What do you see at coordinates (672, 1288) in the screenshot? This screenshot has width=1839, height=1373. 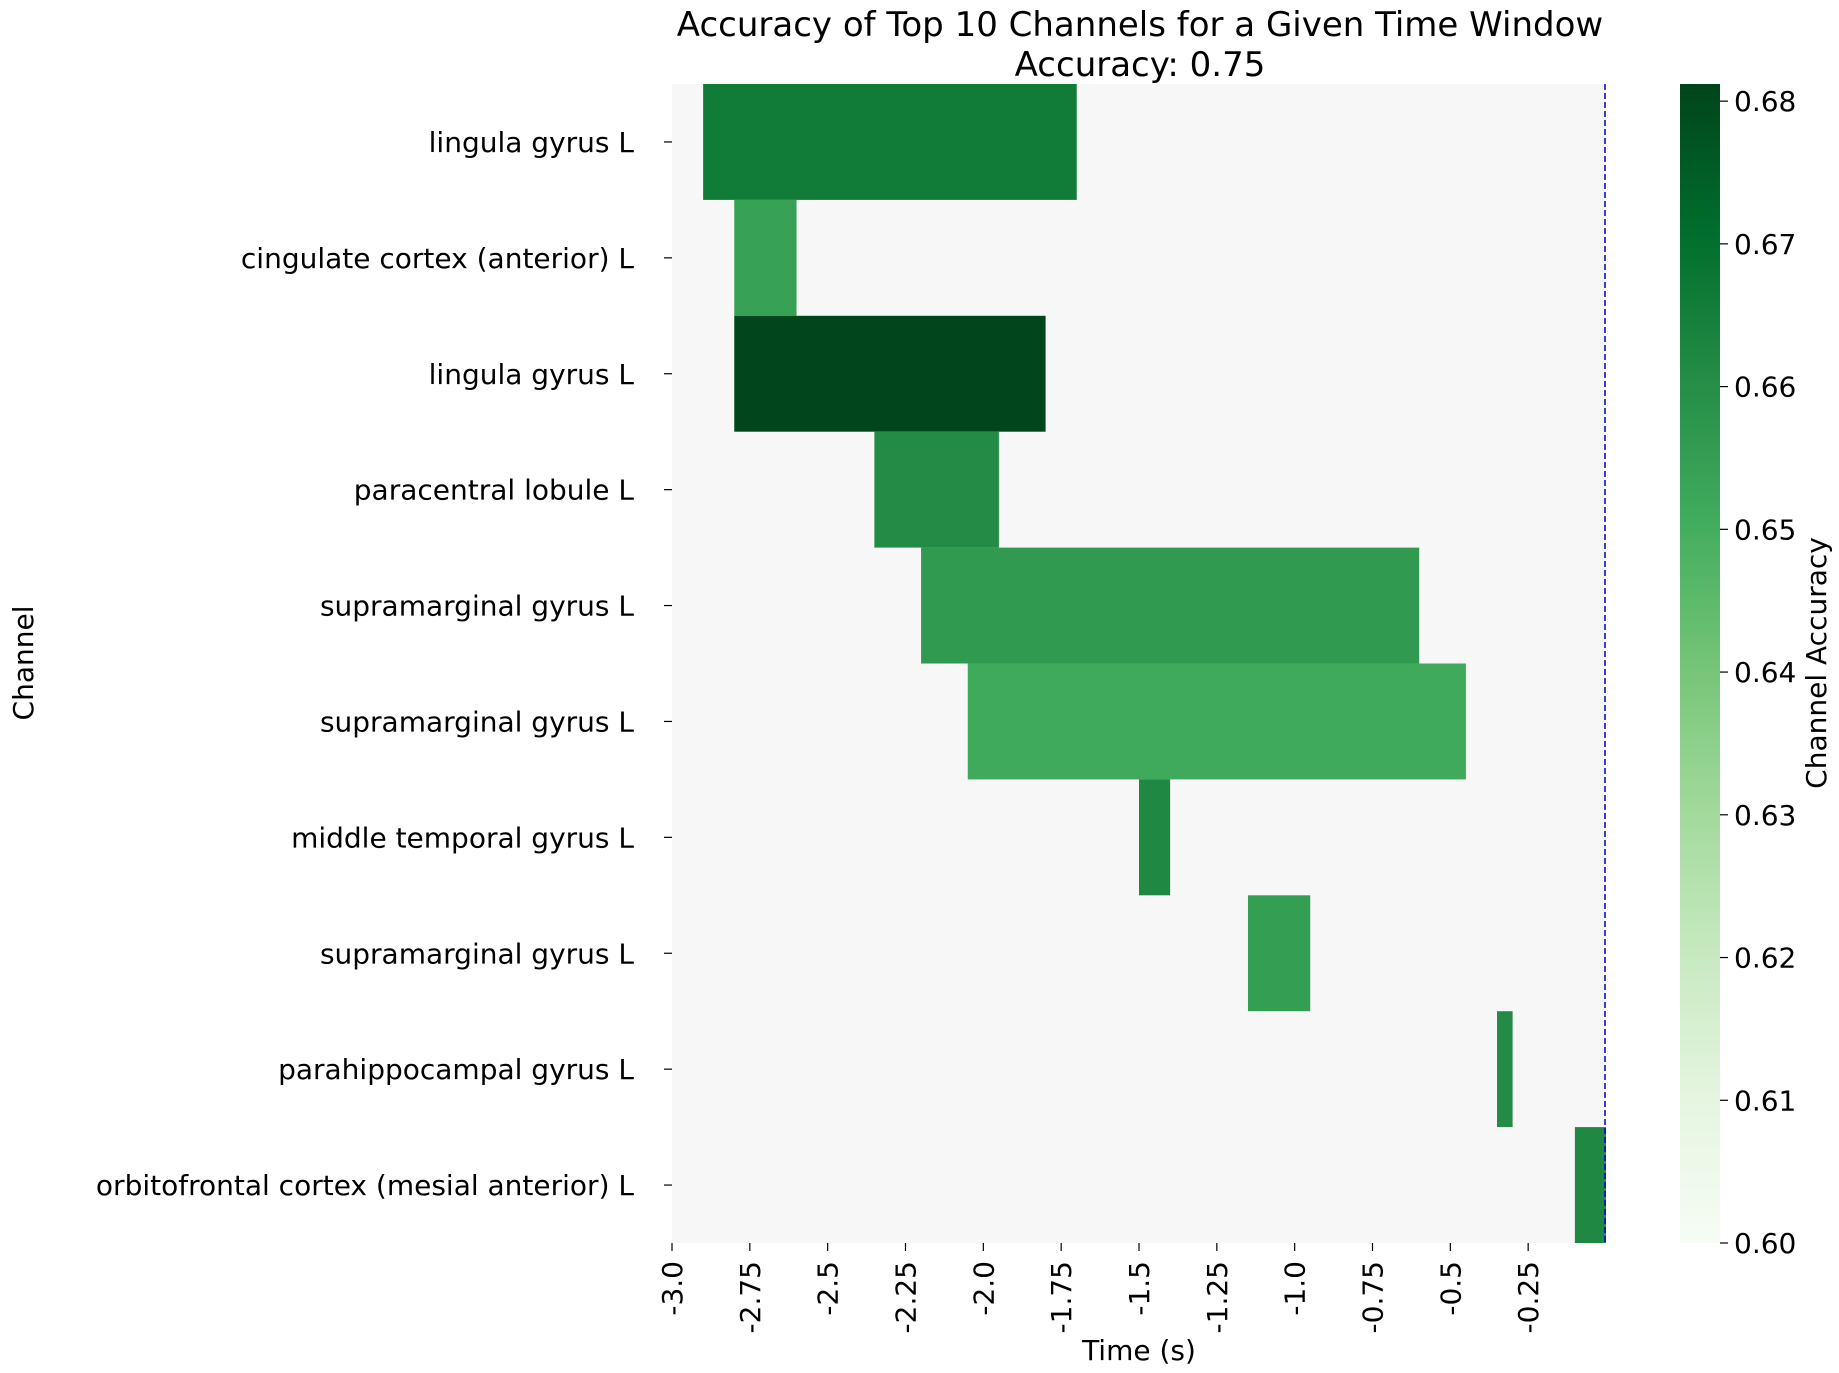 I see `x-tick-label: -3.0` at bounding box center [672, 1288].